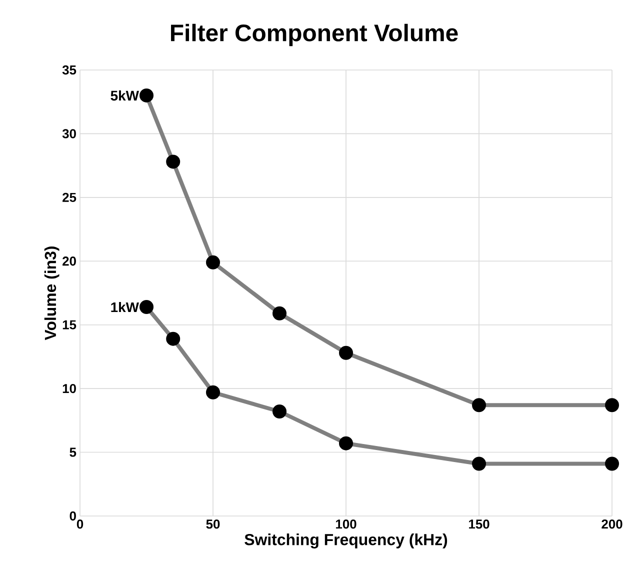 The width and height of the screenshot is (629, 588). I want to click on y-tick-label: 20, so click(69, 261).